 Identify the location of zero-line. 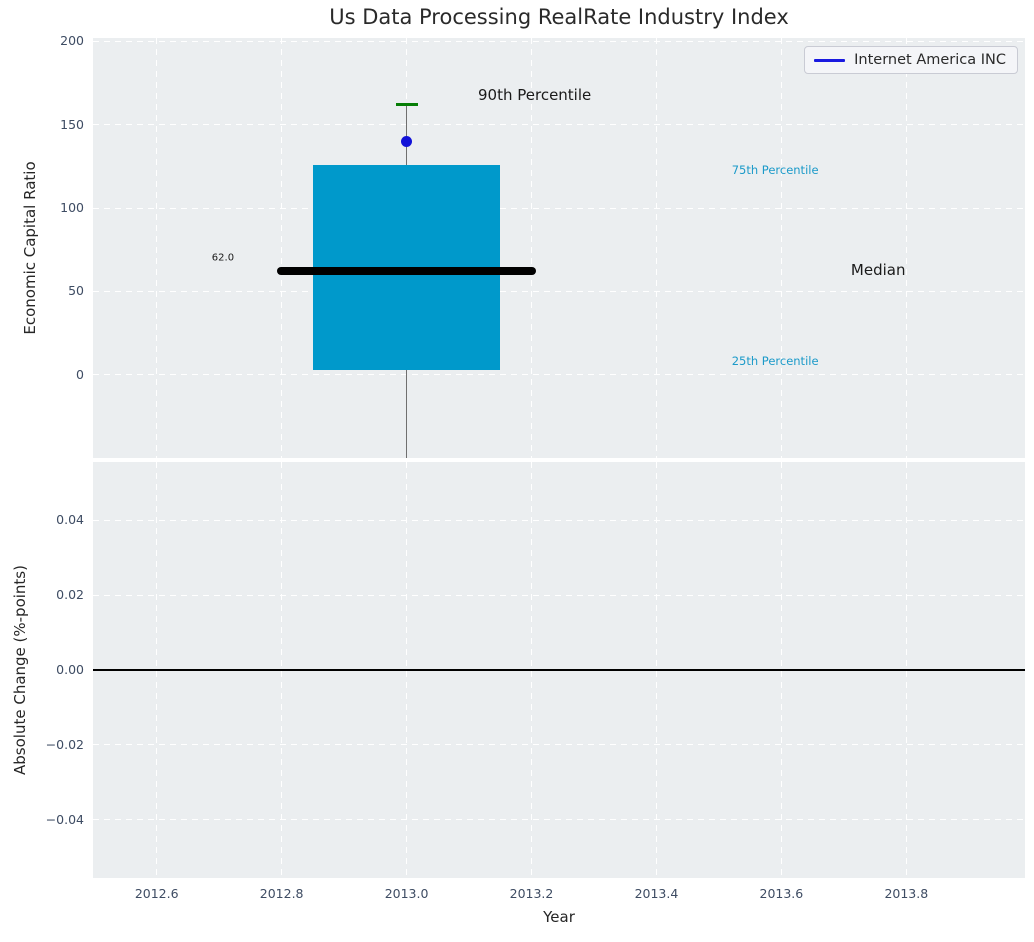
(559, 670).